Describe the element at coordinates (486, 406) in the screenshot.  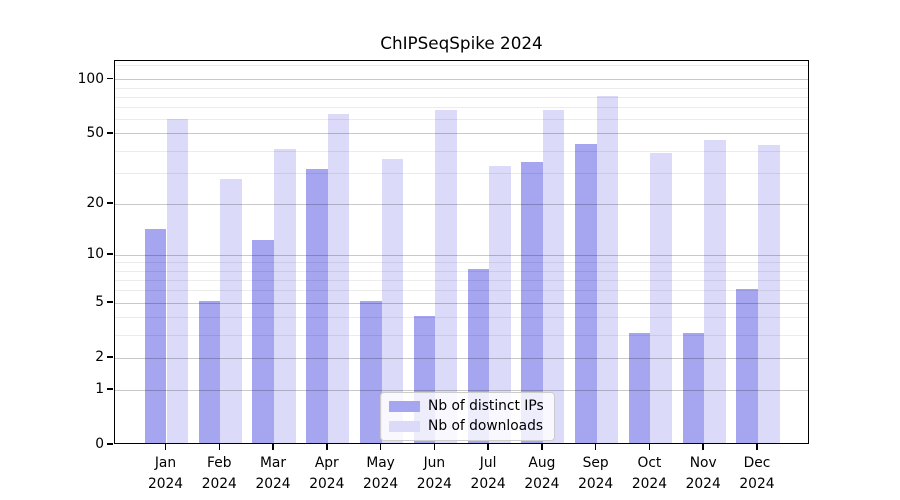
I see `legend-label-distinct-ips: Nb of distinct IPs` at that location.